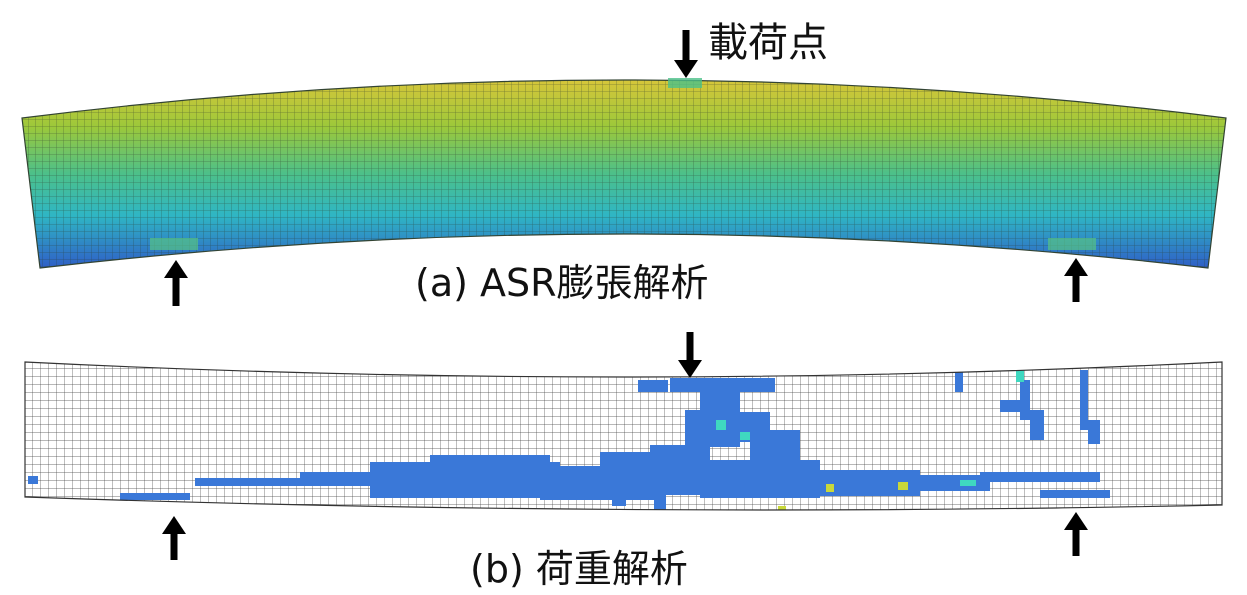 The image size is (1247, 595). Describe the element at coordinates (690, 355) in the screenshot. I see `load-point-arrow-b` at that location.